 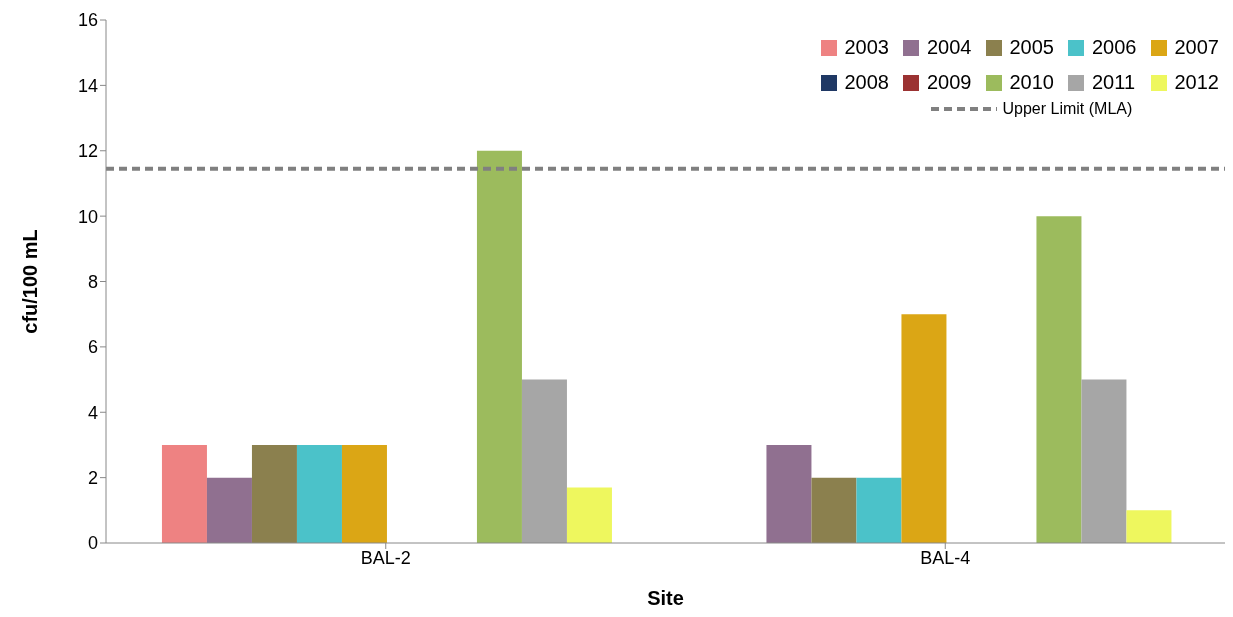 What do you see at coordinates (87, 216) in the screenshot?
I see `y-tick-label: 10` at bounding box center [87, 216].